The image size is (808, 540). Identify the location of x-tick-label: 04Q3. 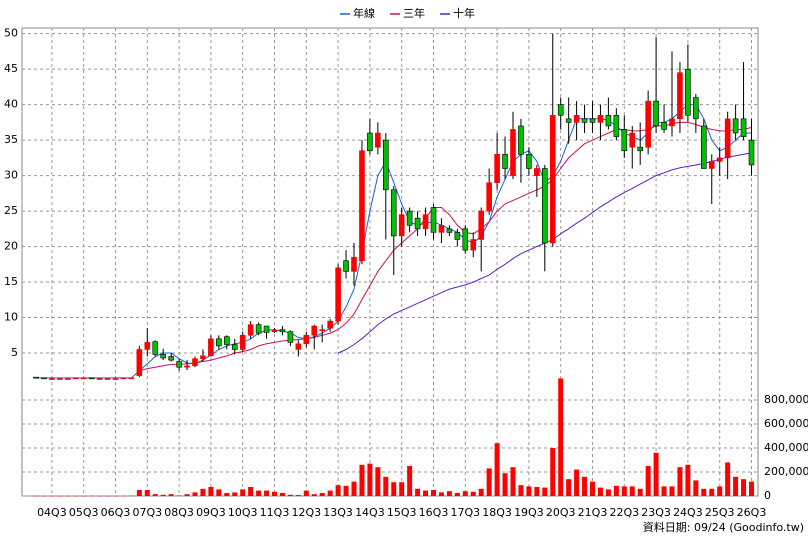
(52, 512).